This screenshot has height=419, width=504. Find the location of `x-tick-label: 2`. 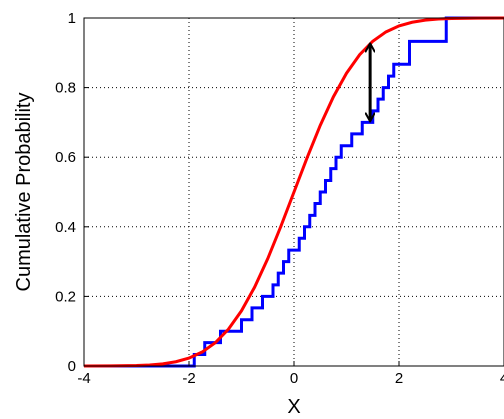

x-tick-label: 2 is located at coordinates (399, 378).